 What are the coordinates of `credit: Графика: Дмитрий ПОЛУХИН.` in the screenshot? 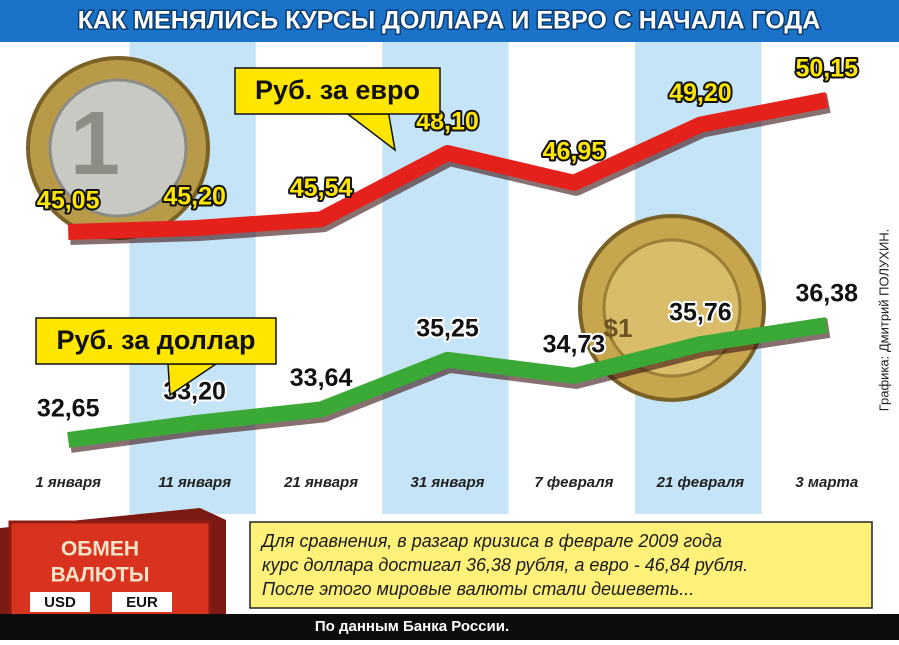 It's located at (883, 320).